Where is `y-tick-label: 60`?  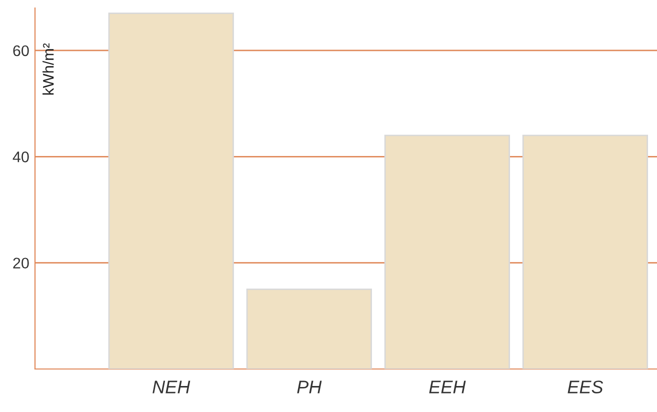
y-tick-label: 60 is located at coordinates (21, 50).